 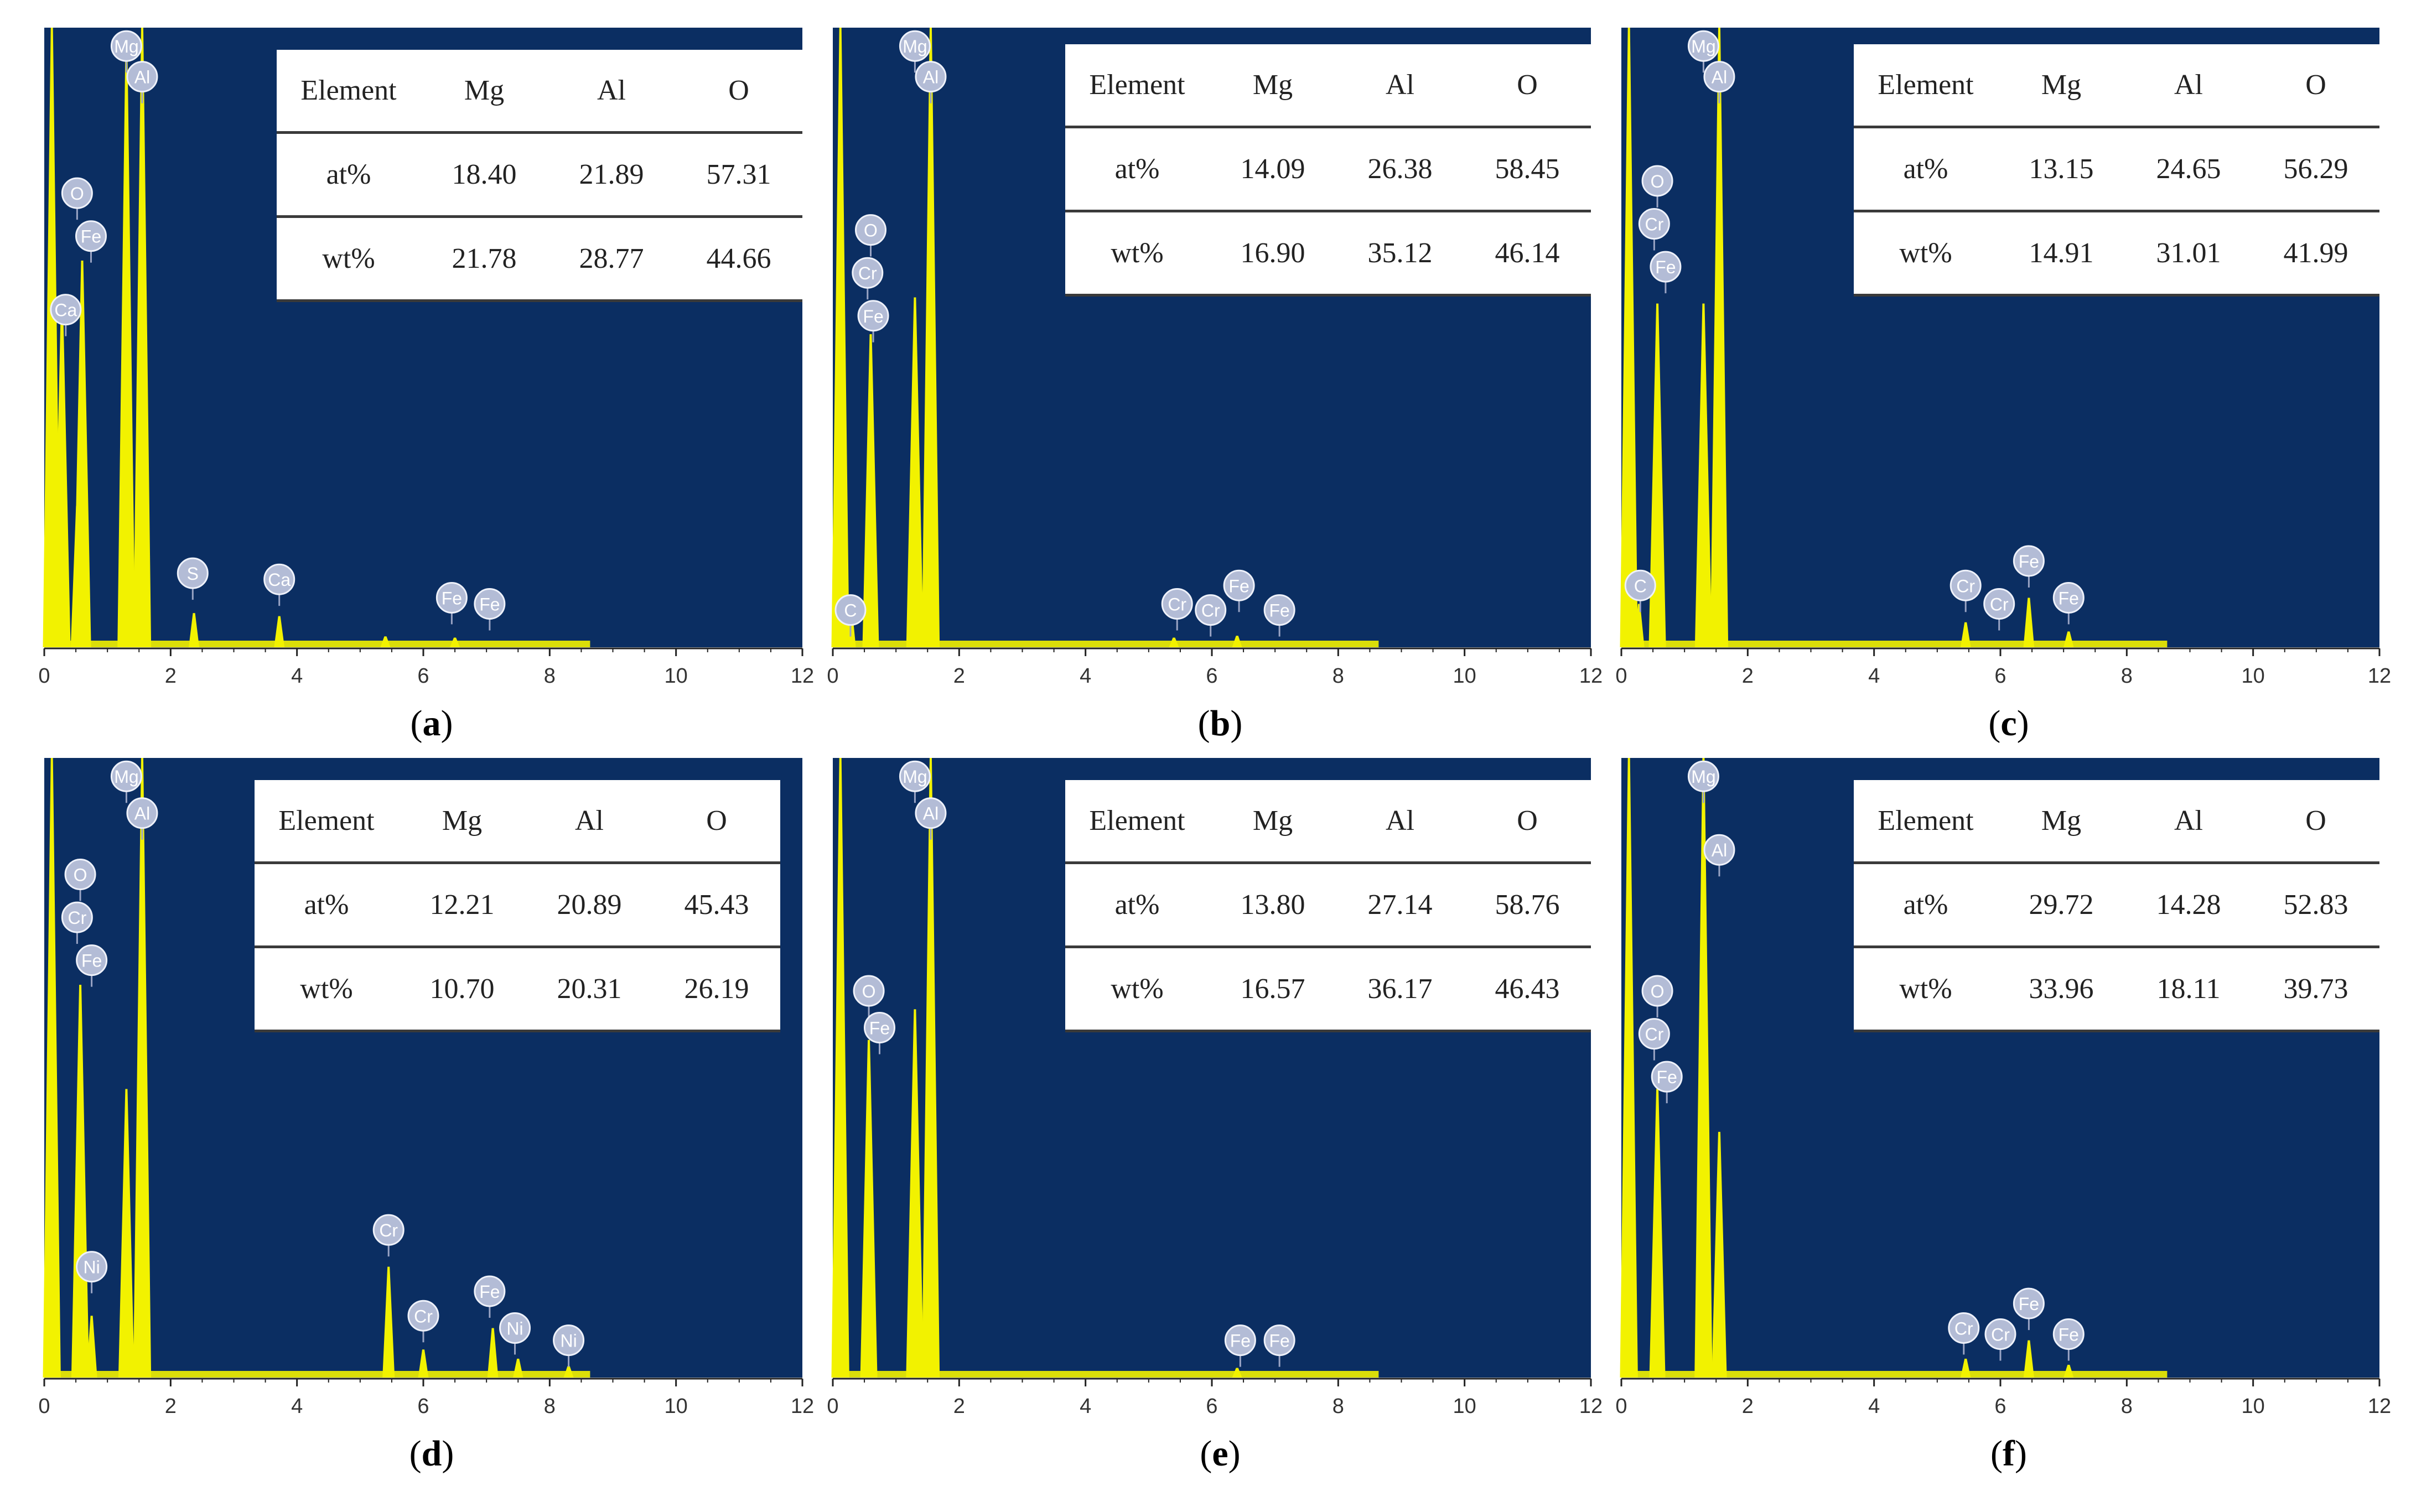 What do you see at coordinates (2116, 254) in the screenshot?
I see `table-row: wt% 14.91 31.01 41.99` at bounding box center [2116, 254].